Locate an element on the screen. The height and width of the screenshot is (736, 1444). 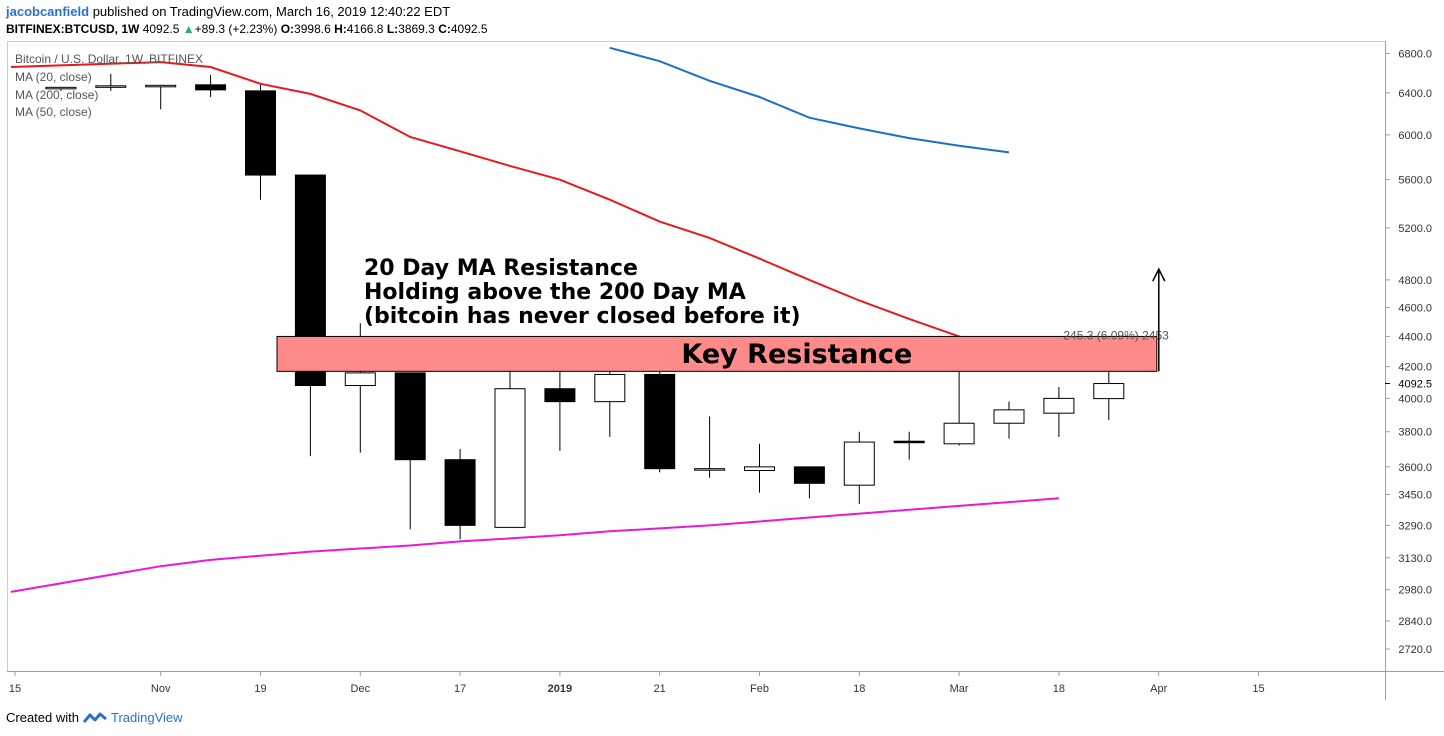
y-tick-label: 4400.0 is located at coordinates (1415, 337).